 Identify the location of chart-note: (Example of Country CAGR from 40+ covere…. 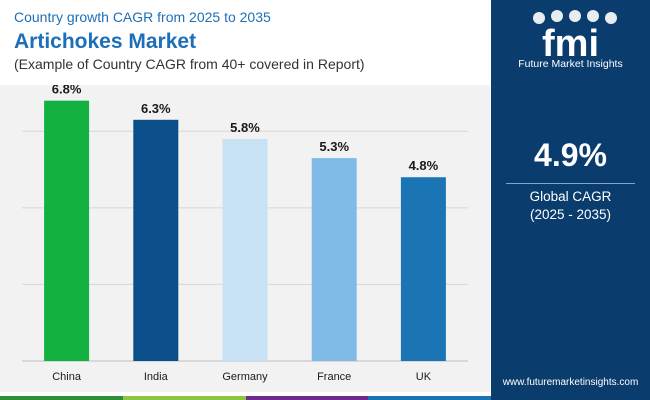
(189, 64).